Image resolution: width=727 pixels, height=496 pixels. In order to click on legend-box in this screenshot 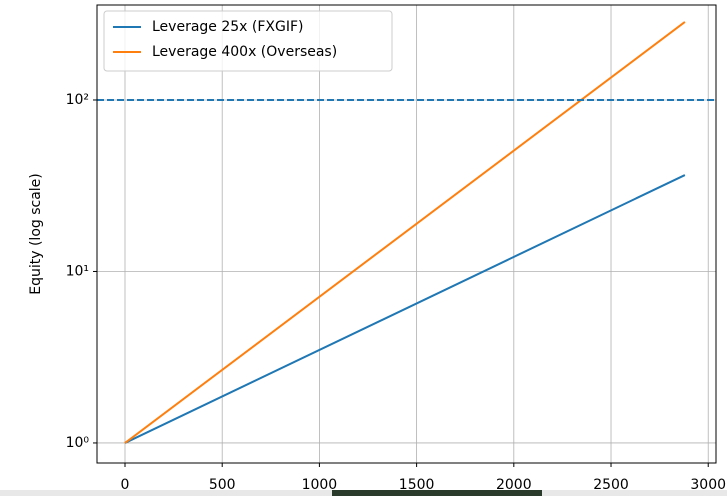, I will do `click(248, 41)`.